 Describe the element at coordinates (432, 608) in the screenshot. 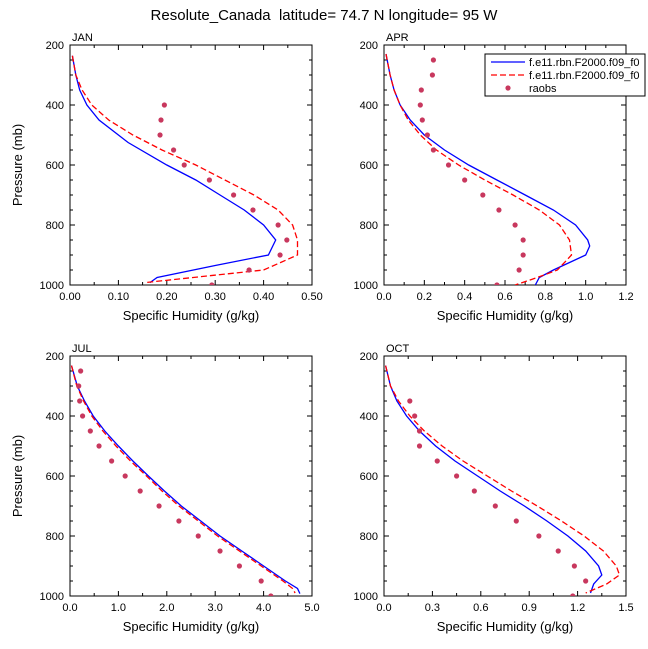

I see `x-tick-label: 0.3` at that location.